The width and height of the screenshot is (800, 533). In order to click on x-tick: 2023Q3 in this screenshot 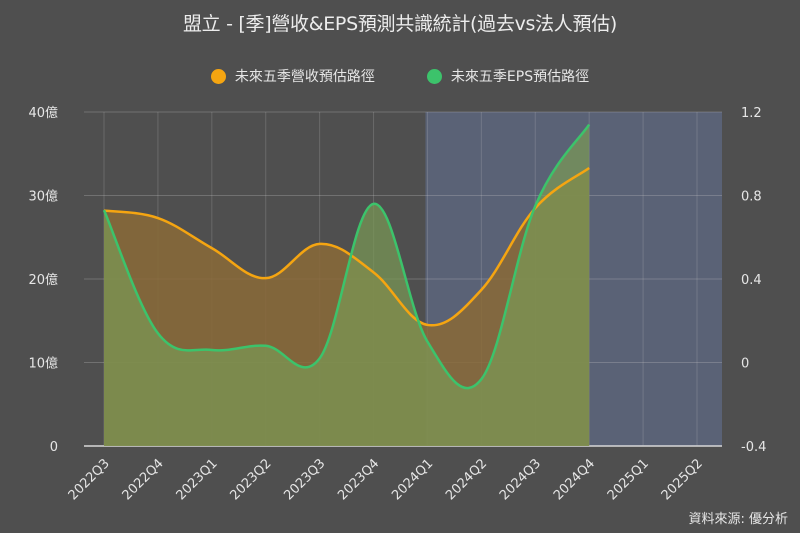, I will do `click(304, 479)`.